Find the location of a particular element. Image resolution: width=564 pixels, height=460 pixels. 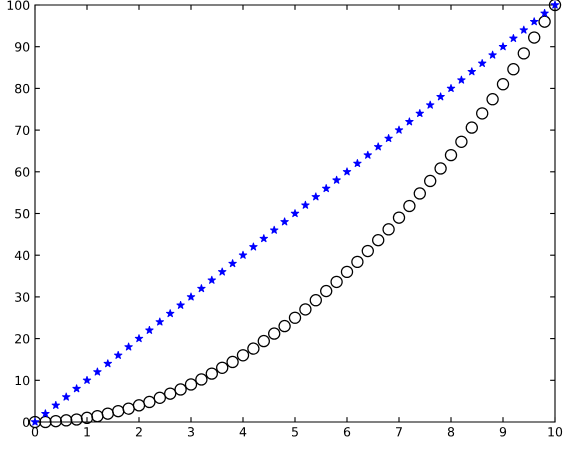

x-tick-label: 1 is located at coordinates (87, 431).